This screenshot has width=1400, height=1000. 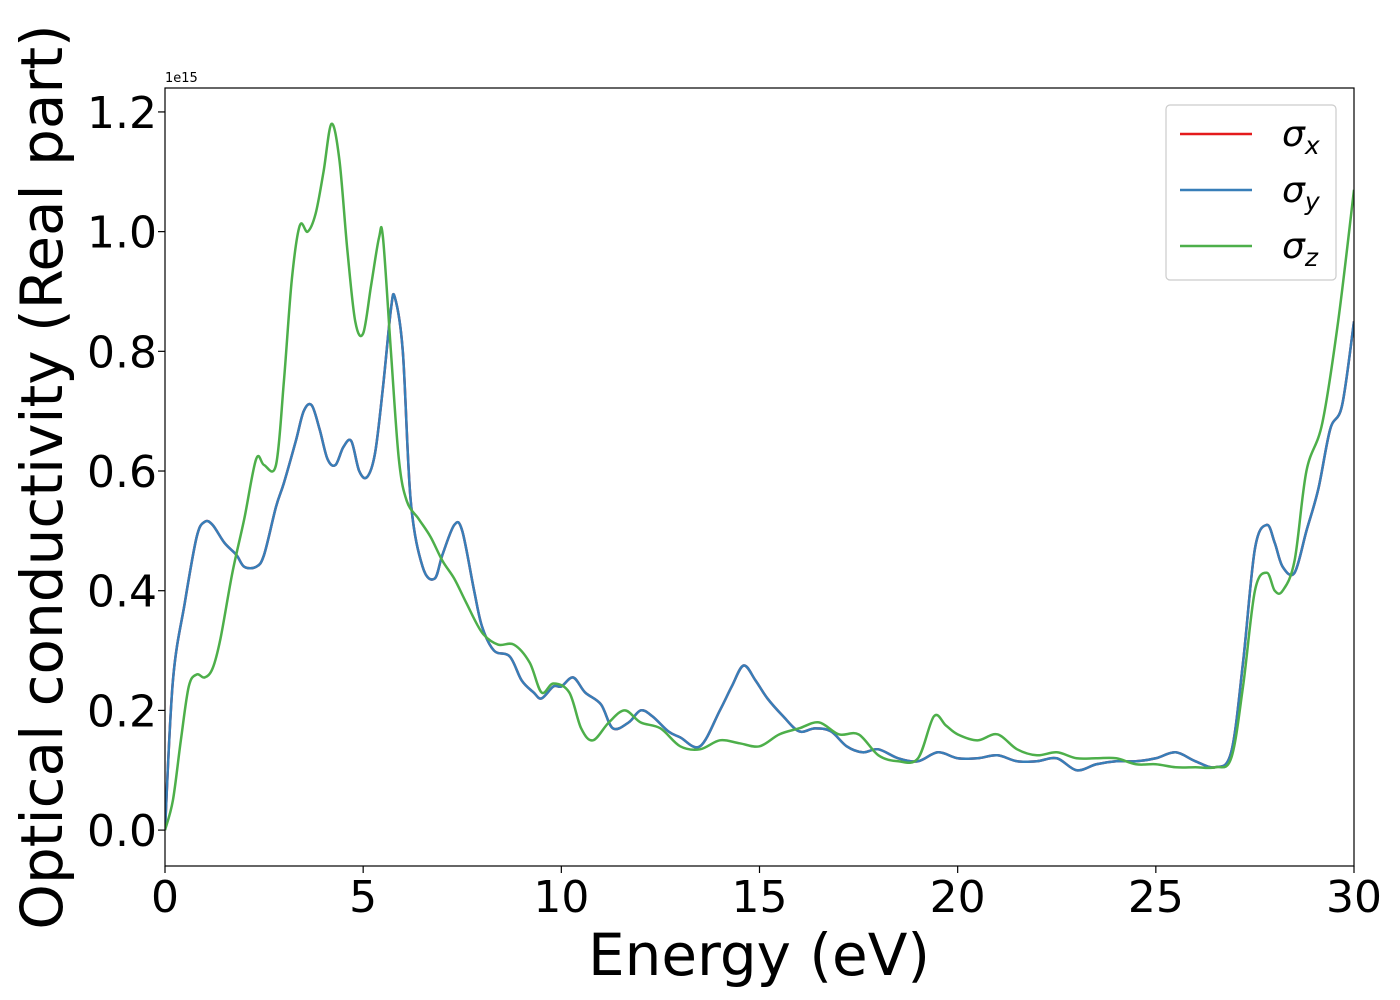 I want to click on legend-label-z: σz, so click(x=1300, y=249).